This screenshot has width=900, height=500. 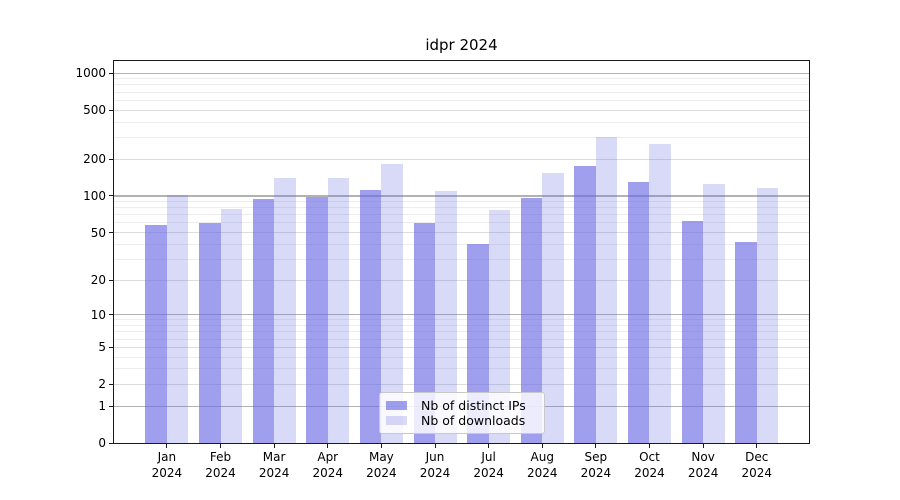 I want to click on bar-downloads-mar, so click(x=285, y=310).